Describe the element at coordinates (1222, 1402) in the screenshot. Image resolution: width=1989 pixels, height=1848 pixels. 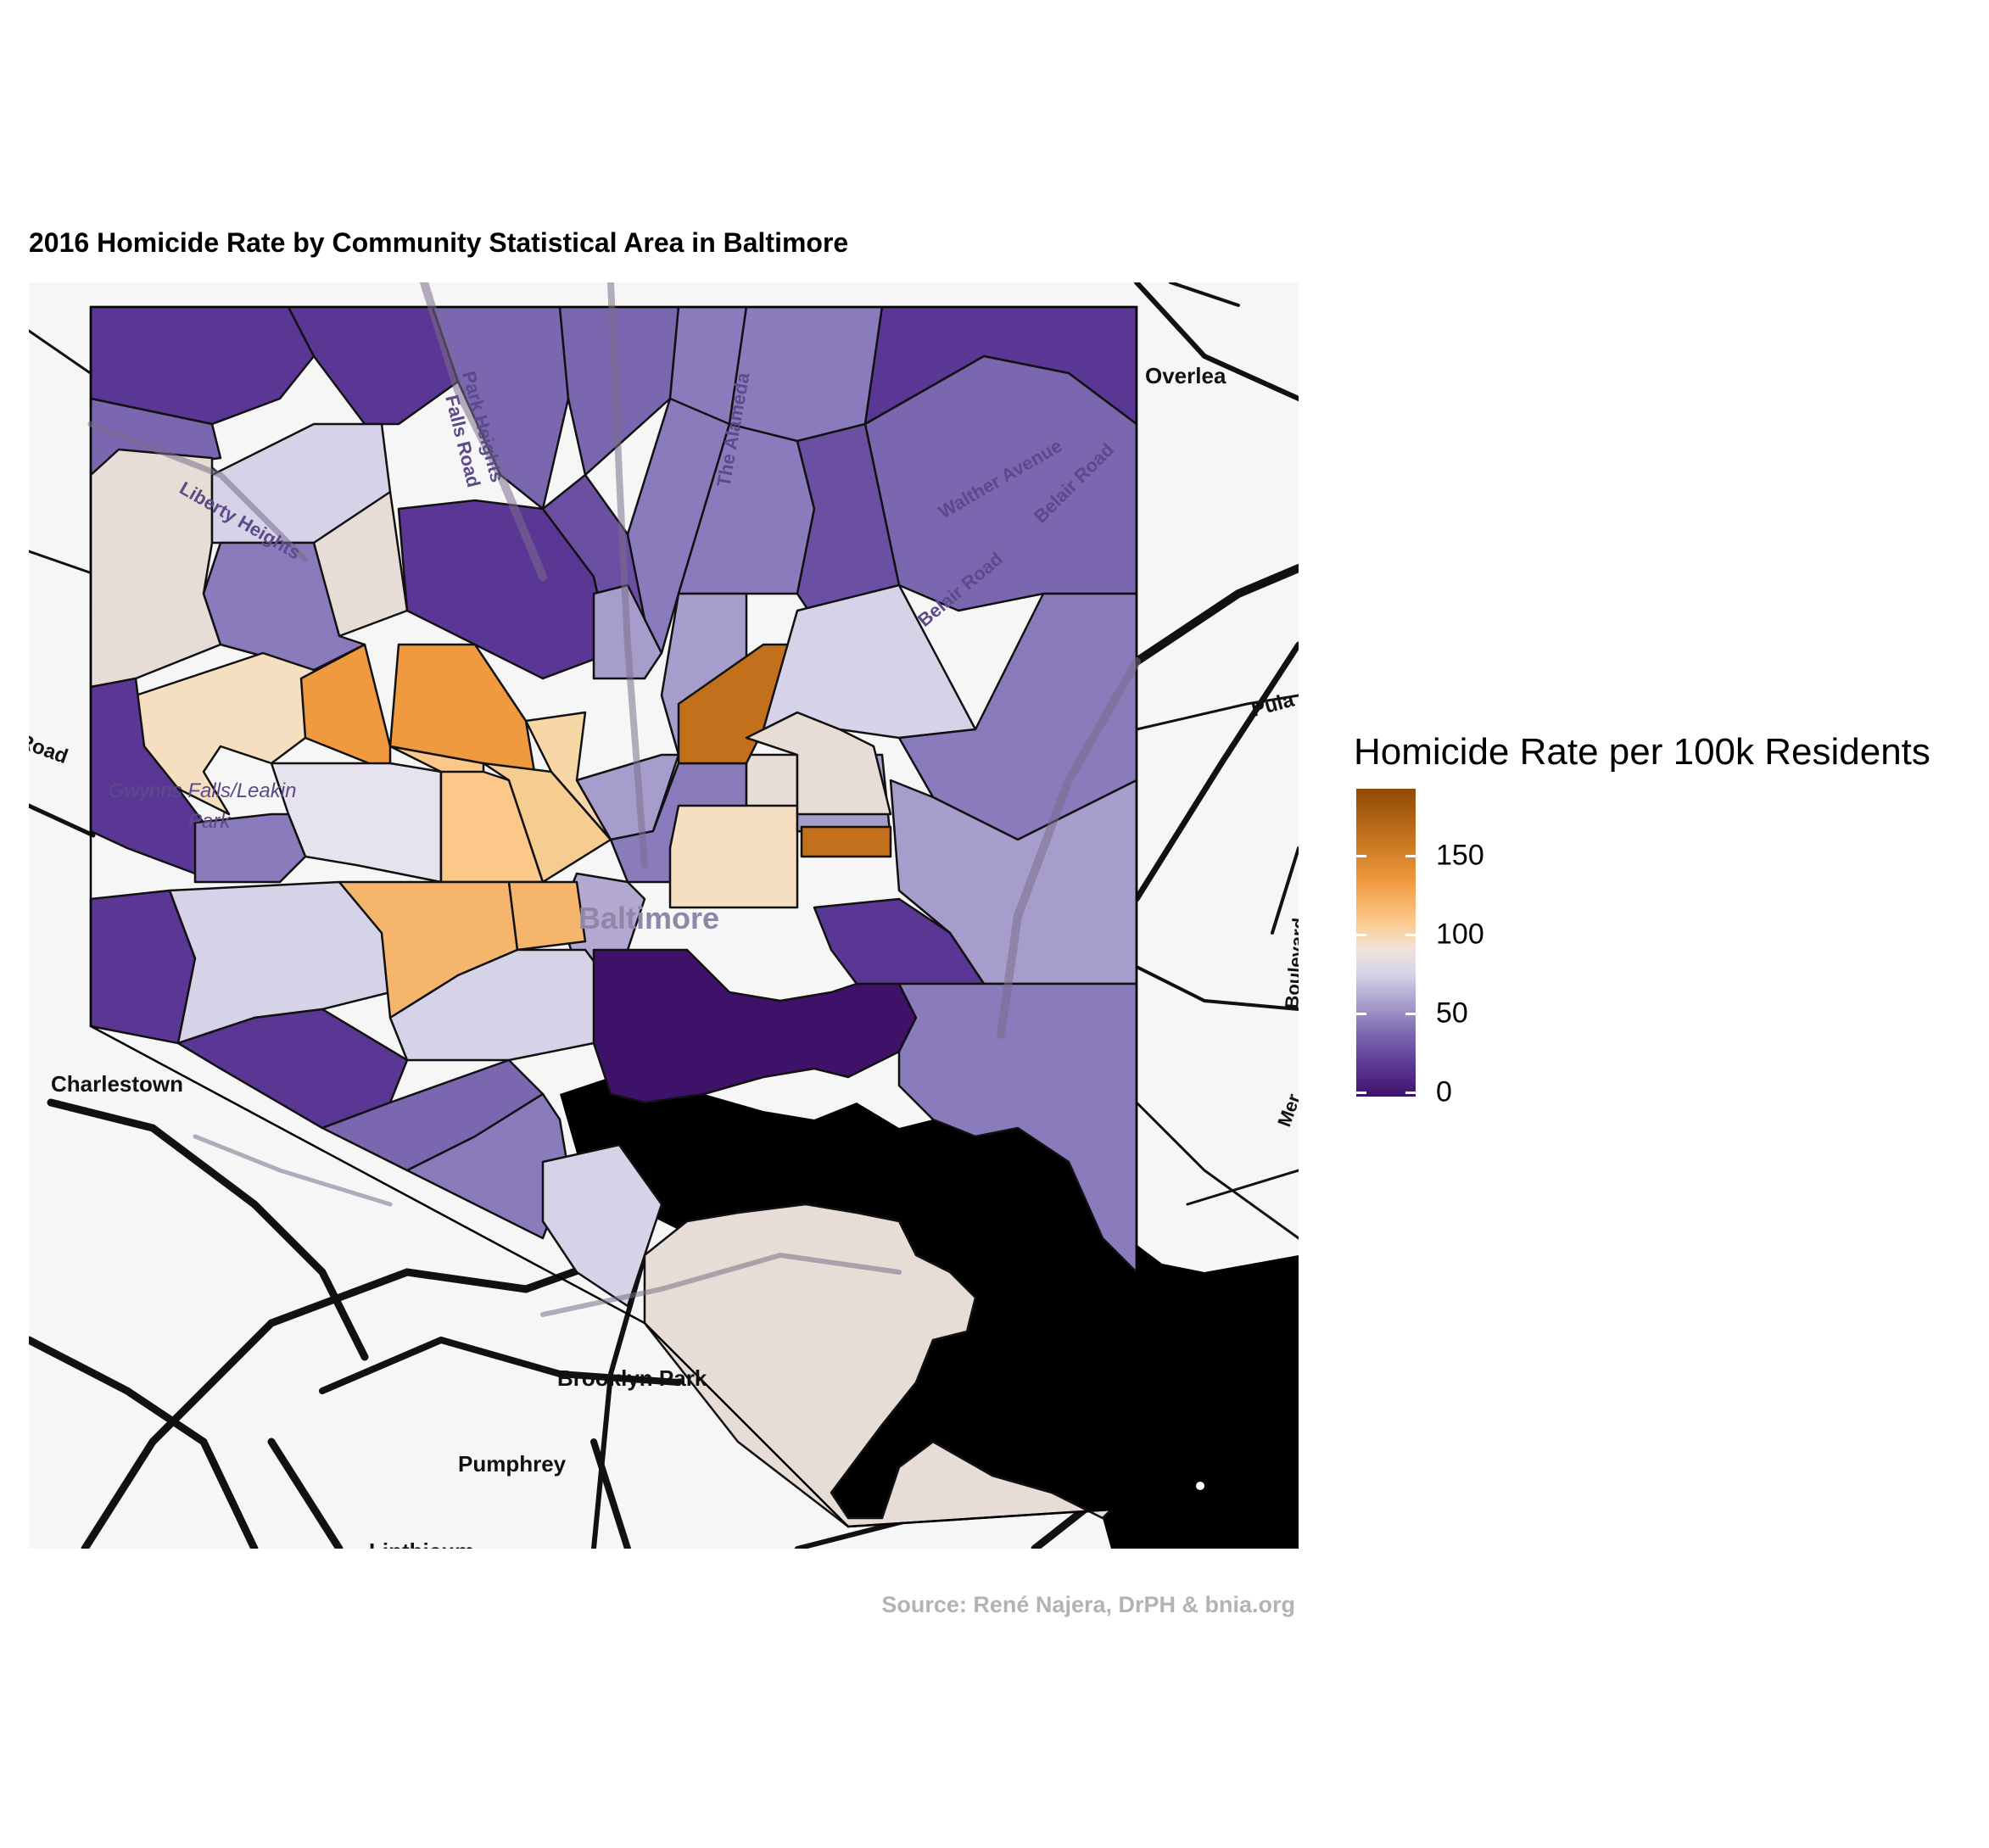
I see `outer-water` at that location.